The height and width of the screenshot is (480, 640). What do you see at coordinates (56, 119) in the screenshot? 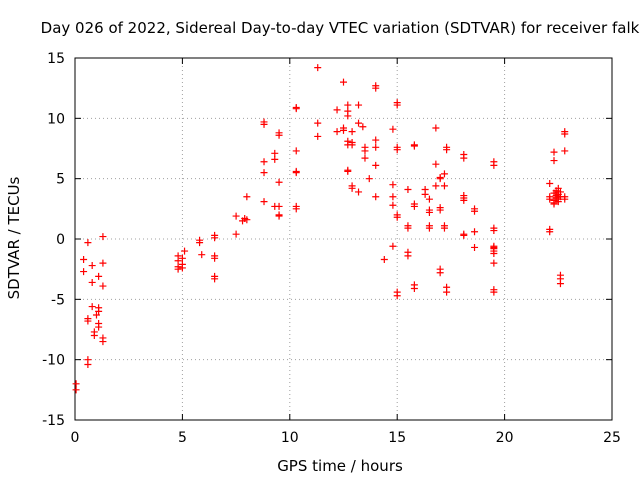
I see `y-tick-label: 10` at bounding box center [56, 119].